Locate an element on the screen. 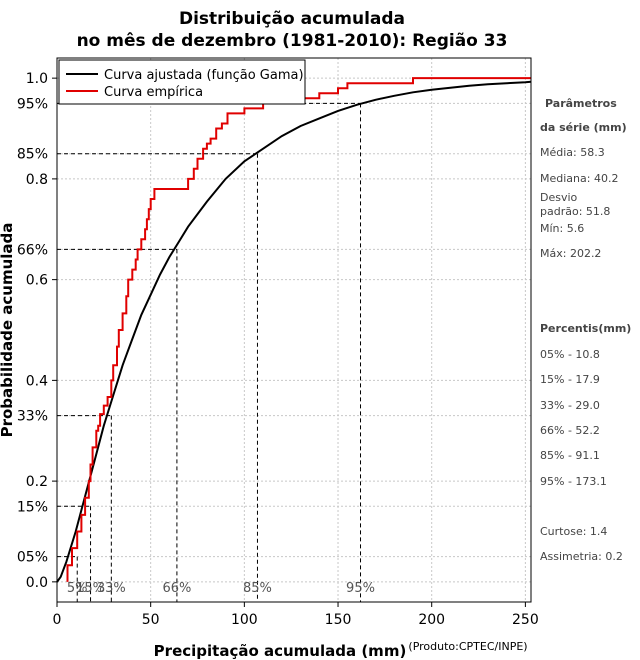 This screenshot has width=640, height=660. stat-assimetria: Assimetria: 0.2 is located at coordinates (581, 556).